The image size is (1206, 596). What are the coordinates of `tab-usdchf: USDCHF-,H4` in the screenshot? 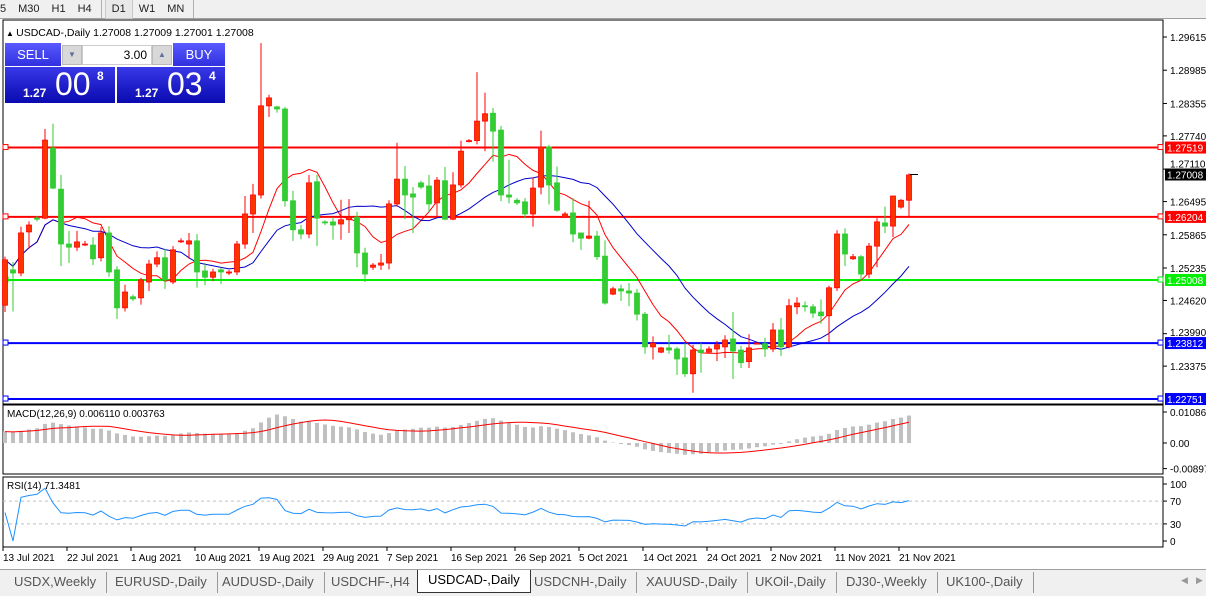 It's located at (371, 582).